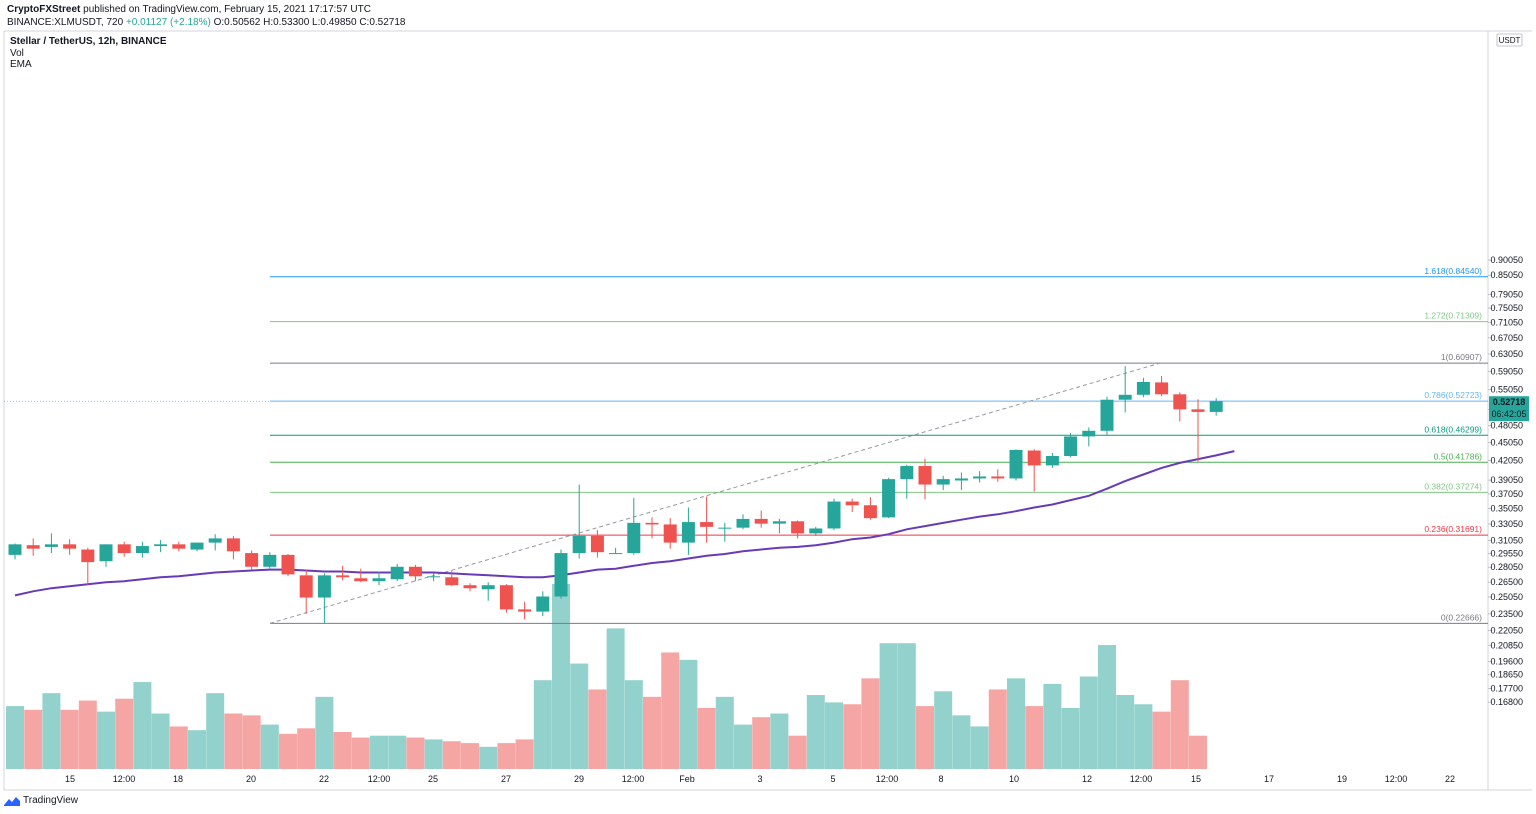 The height and width of the screenshot is (814, 1536). I want to click on time-tick-label-12: 5, so click(832, 779).